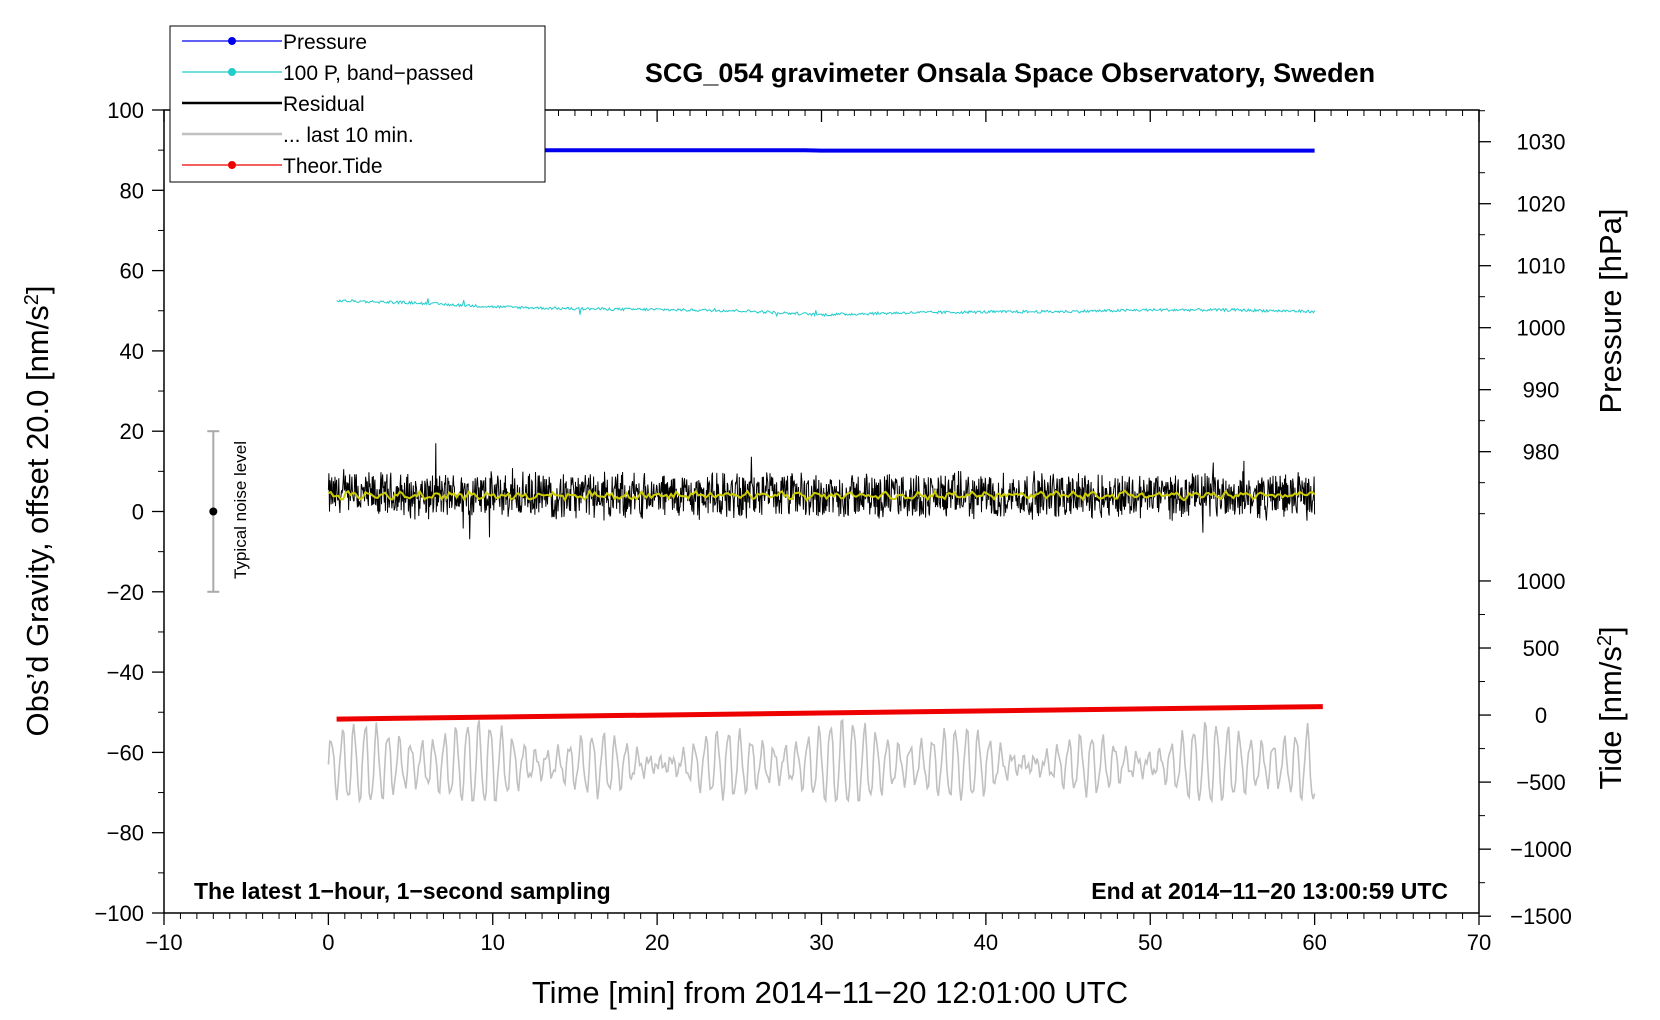 Image resolution: width=1660 pixels, height=1020 pixels. What do you see at coordinates (1541, 390) in the screenshot?
I see `pressure-tick-label: 990` at bounding box center [1541, 390].